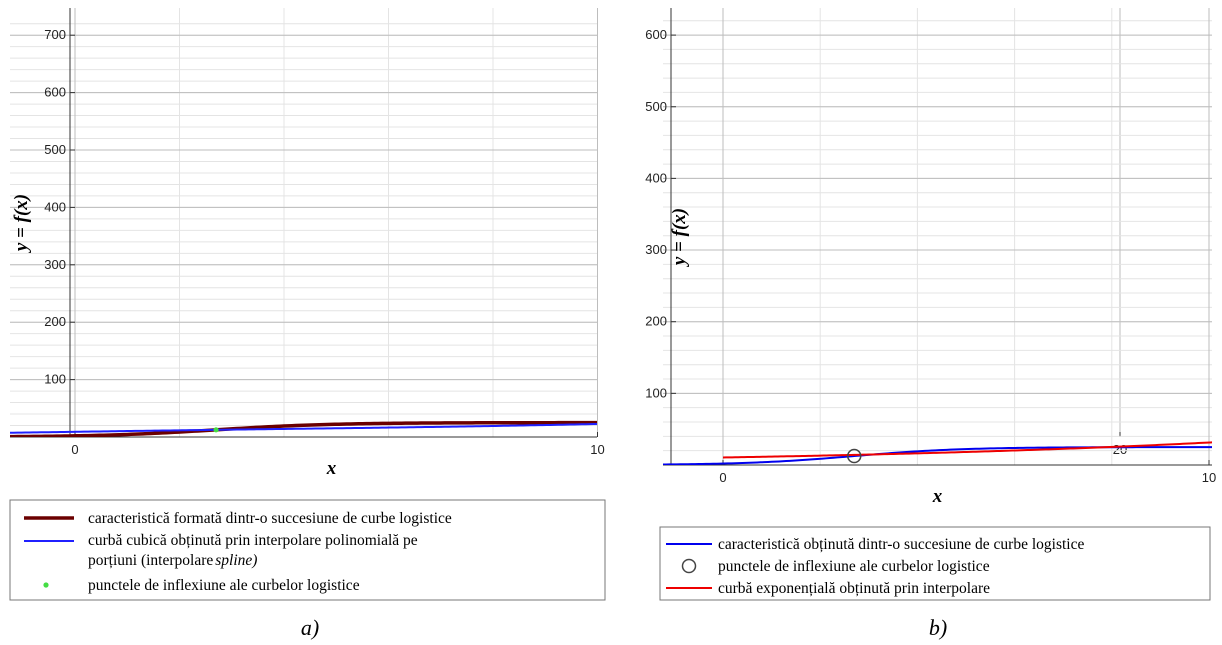 Image resolution: width=1222 pixels, height=645 pixels. I want to click on panel-caption: b), so click(938, 627).